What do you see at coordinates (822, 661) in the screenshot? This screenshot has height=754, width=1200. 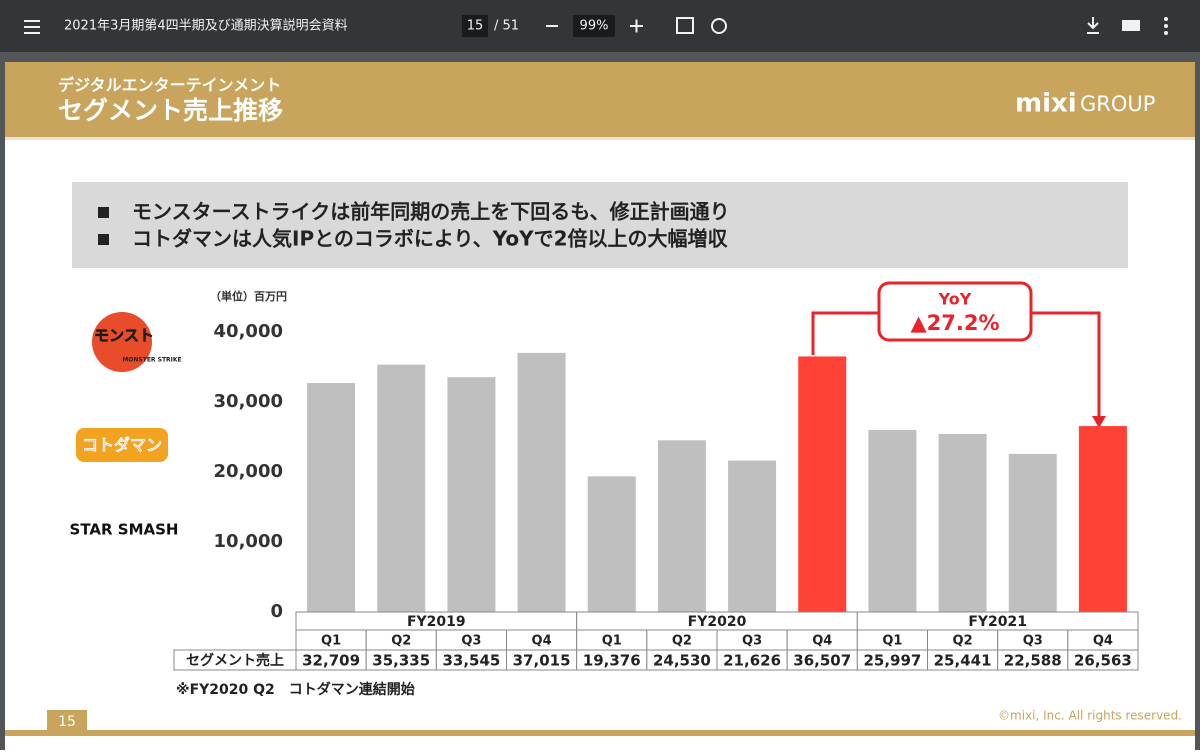 I see `value-label: 36,507` at bounding box center [822, 661].